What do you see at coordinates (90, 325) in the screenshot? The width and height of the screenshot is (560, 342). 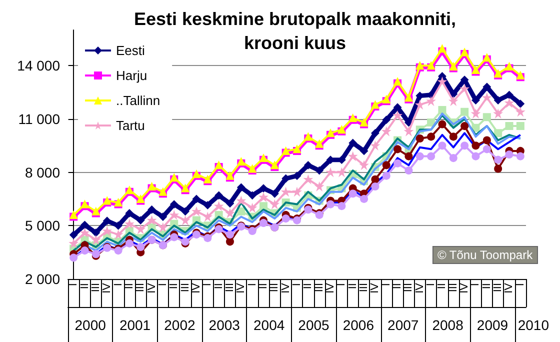 I see `text: 2000` at bounding box center [90, 325].